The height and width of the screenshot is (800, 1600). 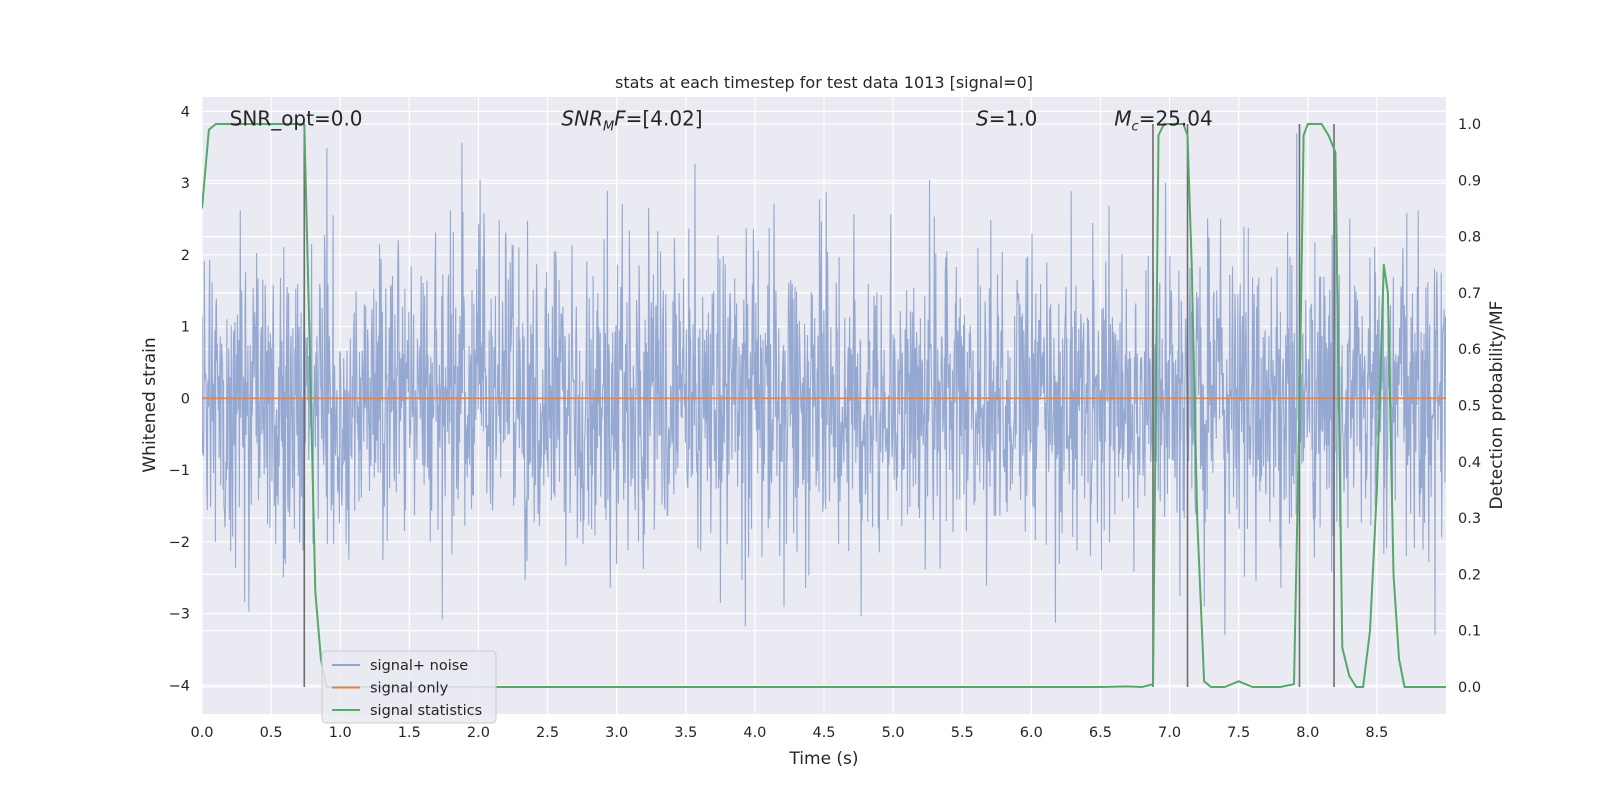 I want to click on y-left-tick-label: −3, so click(x=179, y=615).